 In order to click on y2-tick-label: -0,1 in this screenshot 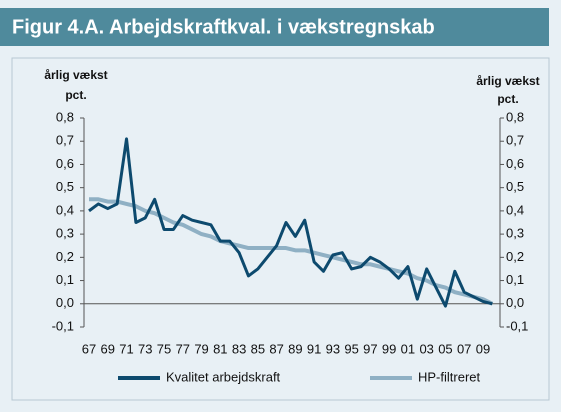, I will do `click(517, 325)`.